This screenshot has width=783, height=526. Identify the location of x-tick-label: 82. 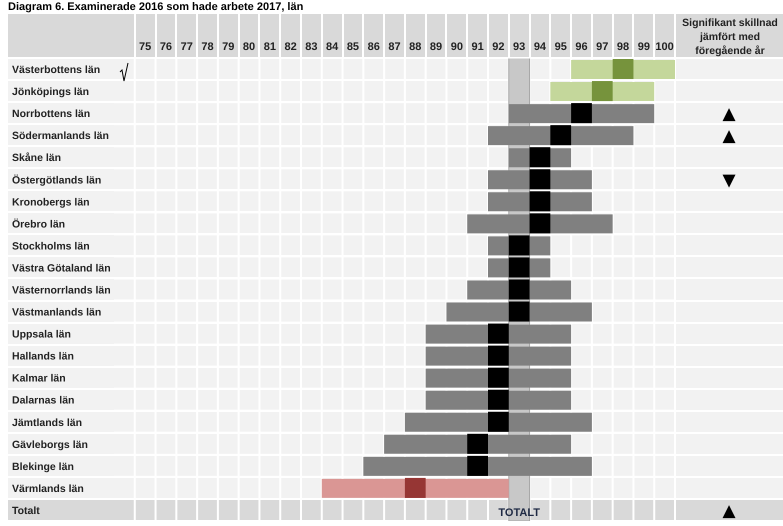
(290, 47).